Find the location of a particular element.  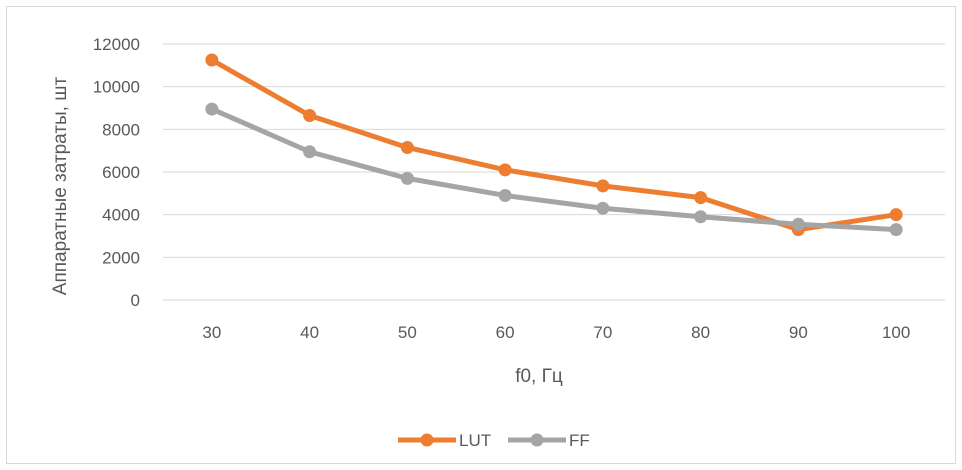

x-axis-title: f0, Гц is located at coordinates (539, 376).